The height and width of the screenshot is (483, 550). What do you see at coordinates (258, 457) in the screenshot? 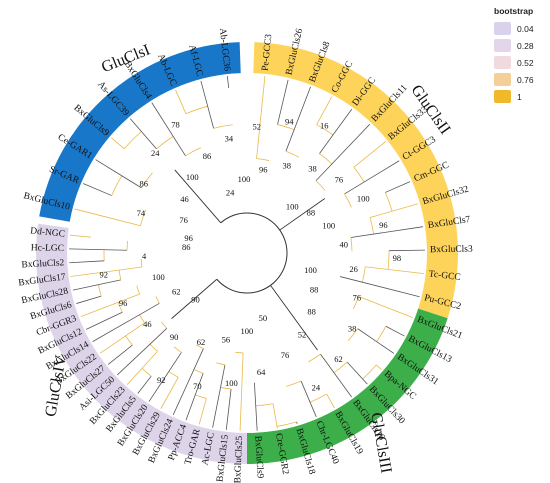
I see `leaf-label: BxGluCls9` at bounding box center [258, 457].